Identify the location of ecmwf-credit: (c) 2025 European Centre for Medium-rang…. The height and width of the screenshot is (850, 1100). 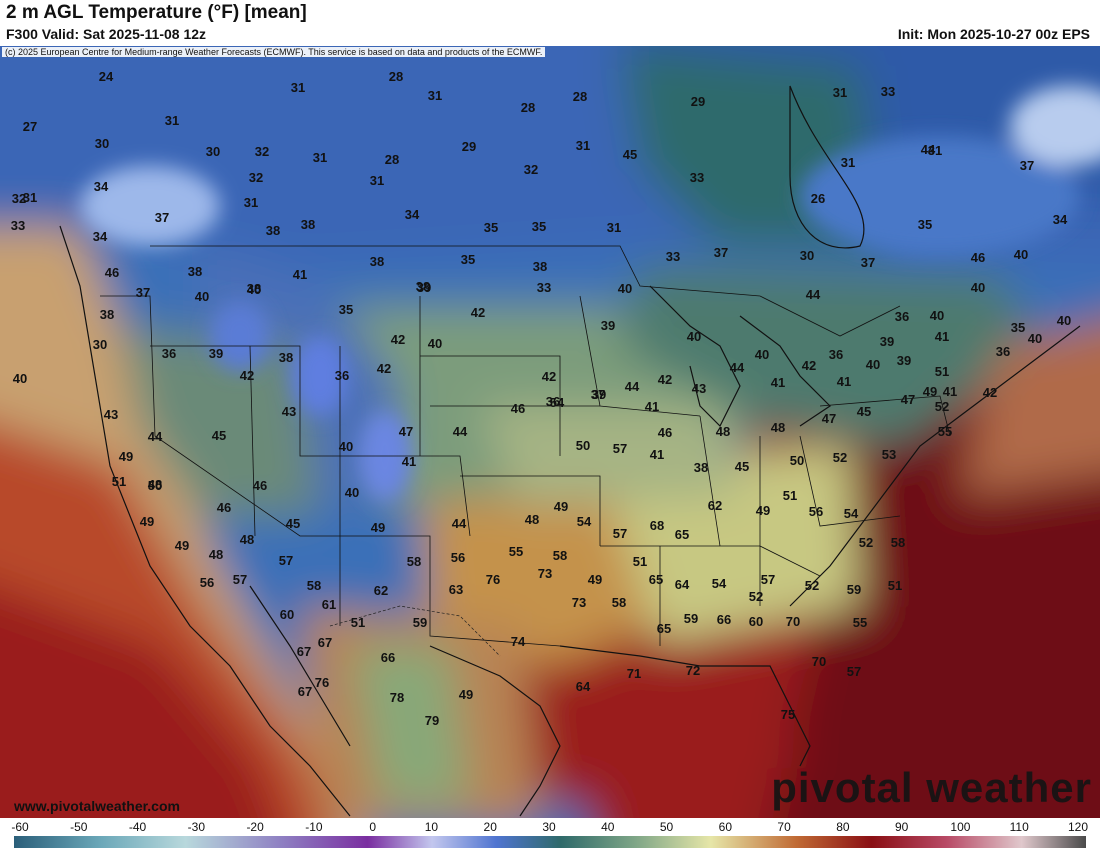
(274, 52).